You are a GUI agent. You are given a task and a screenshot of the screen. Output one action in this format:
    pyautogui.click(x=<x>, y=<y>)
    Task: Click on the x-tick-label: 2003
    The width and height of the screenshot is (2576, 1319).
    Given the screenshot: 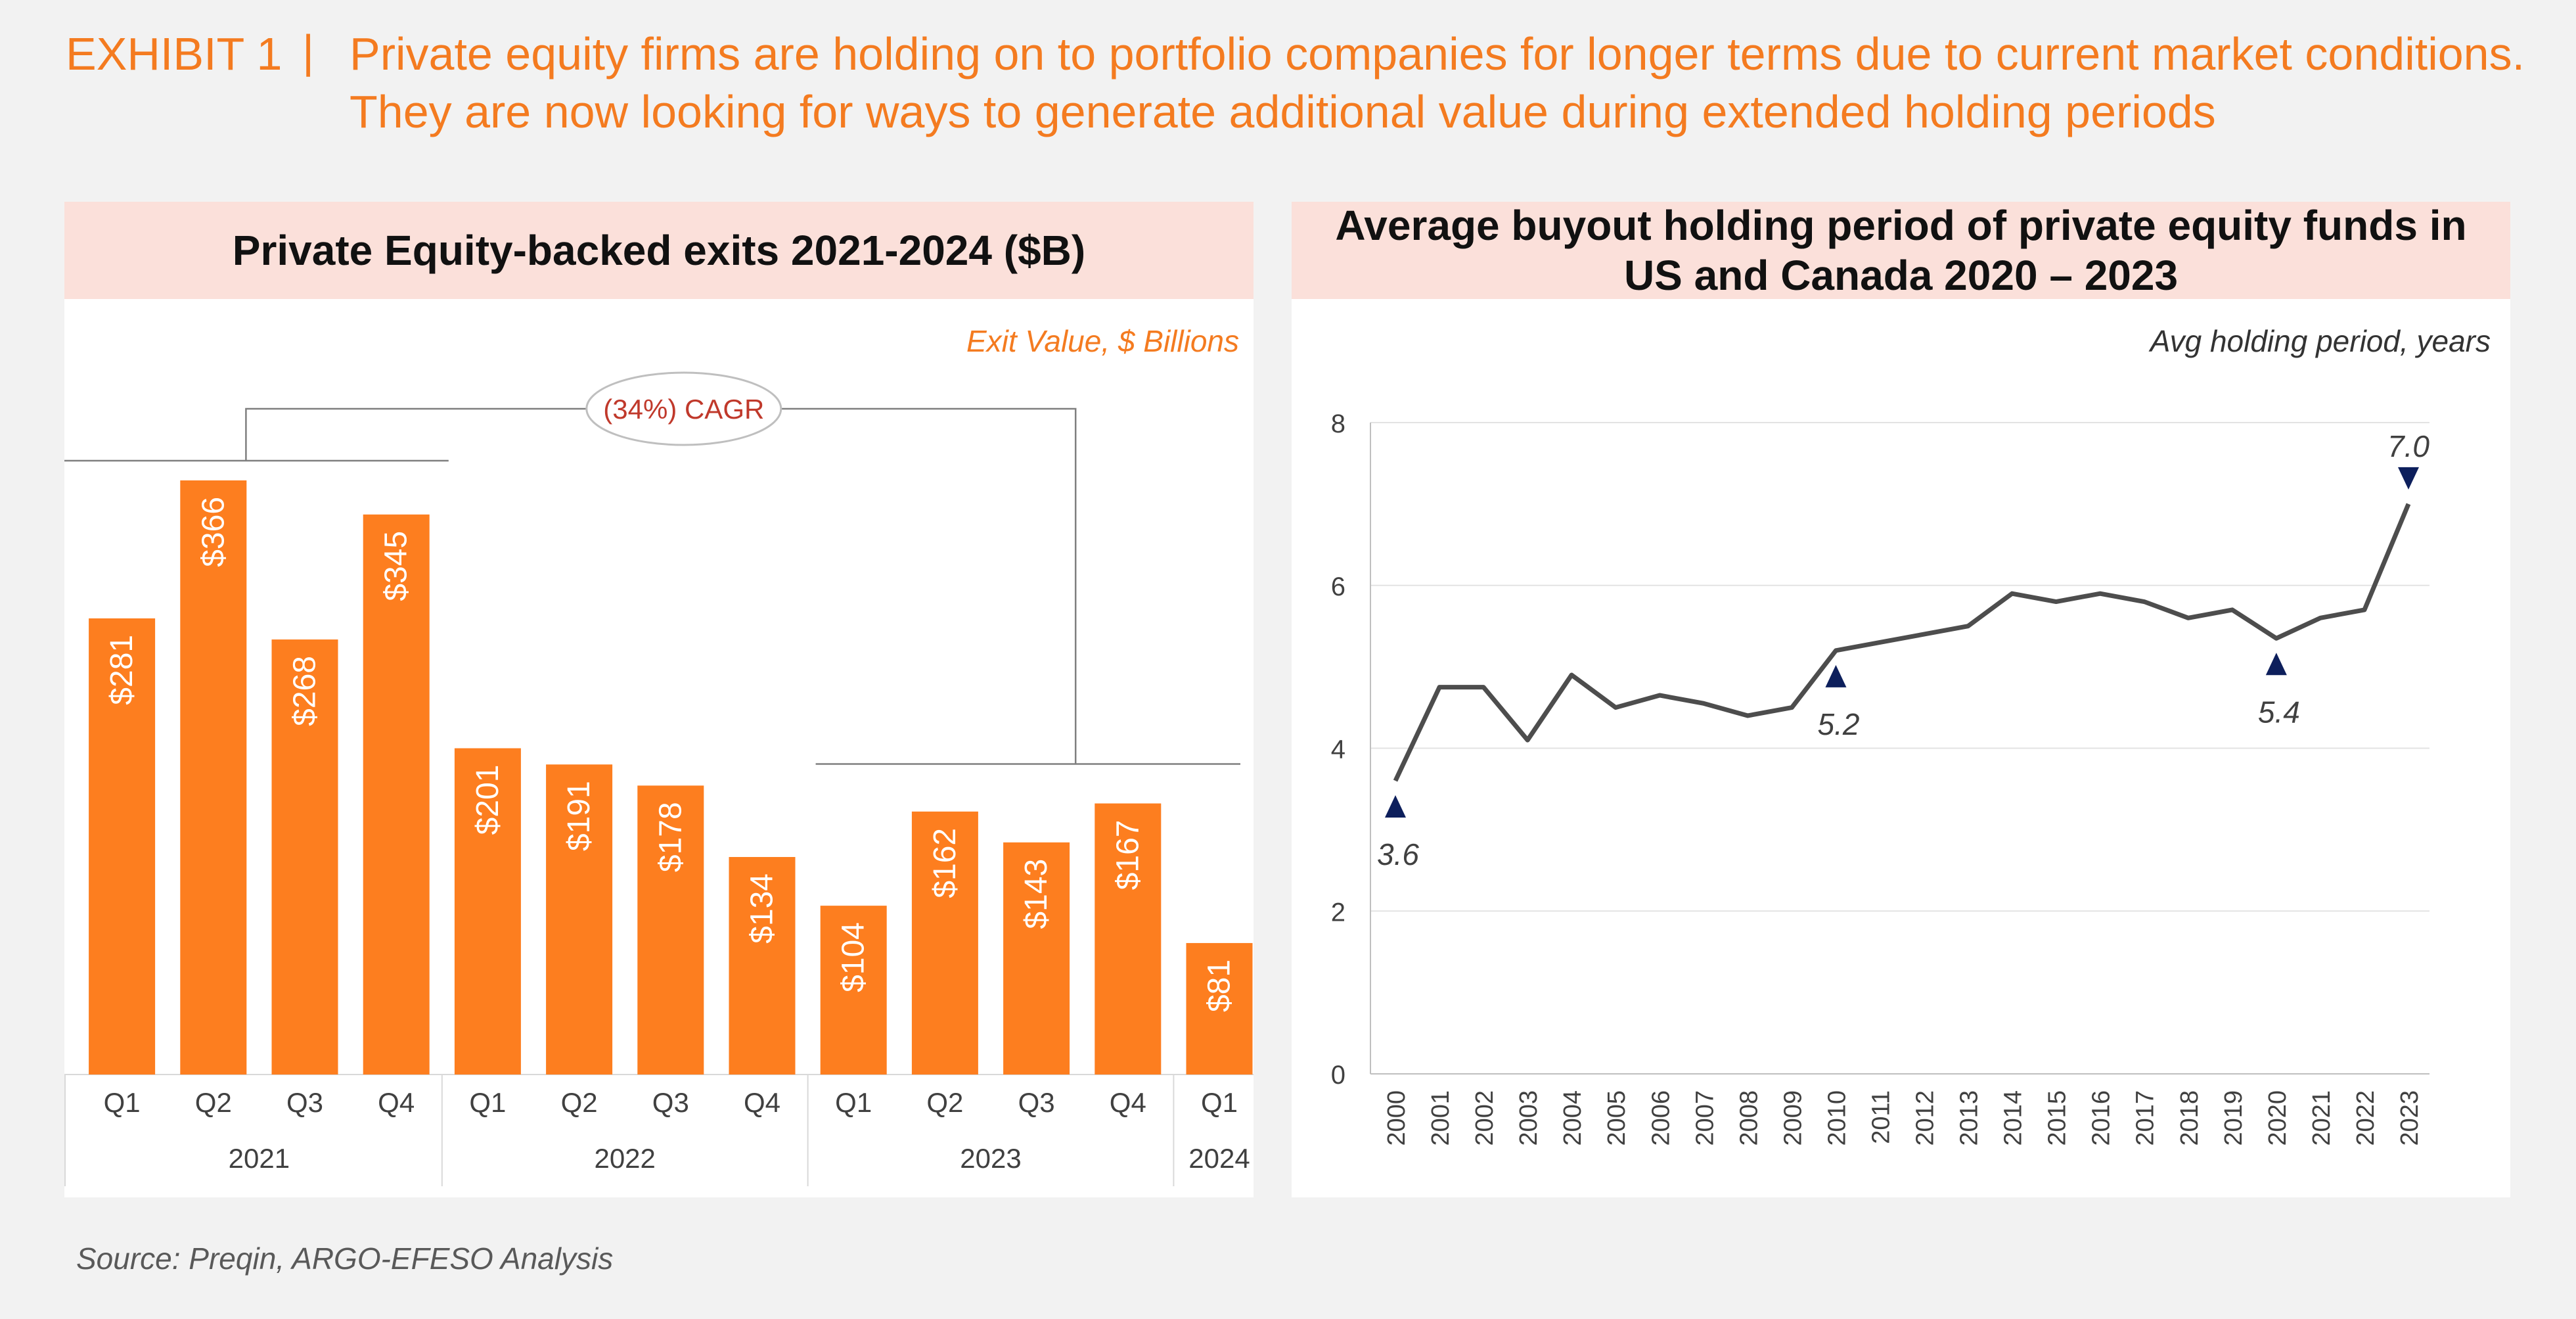 What is the action you would take?
    pyautogui.click(x=1529, y=1118)
    